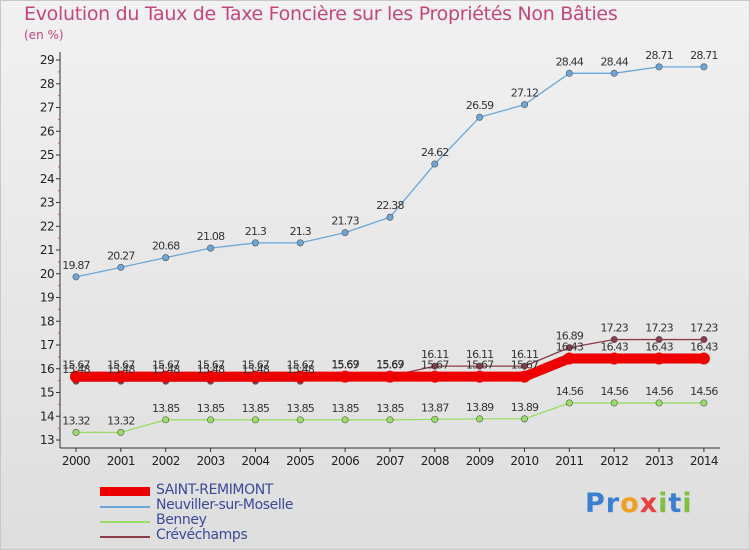 The image size is (750, 550). I want to click on y-tick-label: 18, so click(47, 321).